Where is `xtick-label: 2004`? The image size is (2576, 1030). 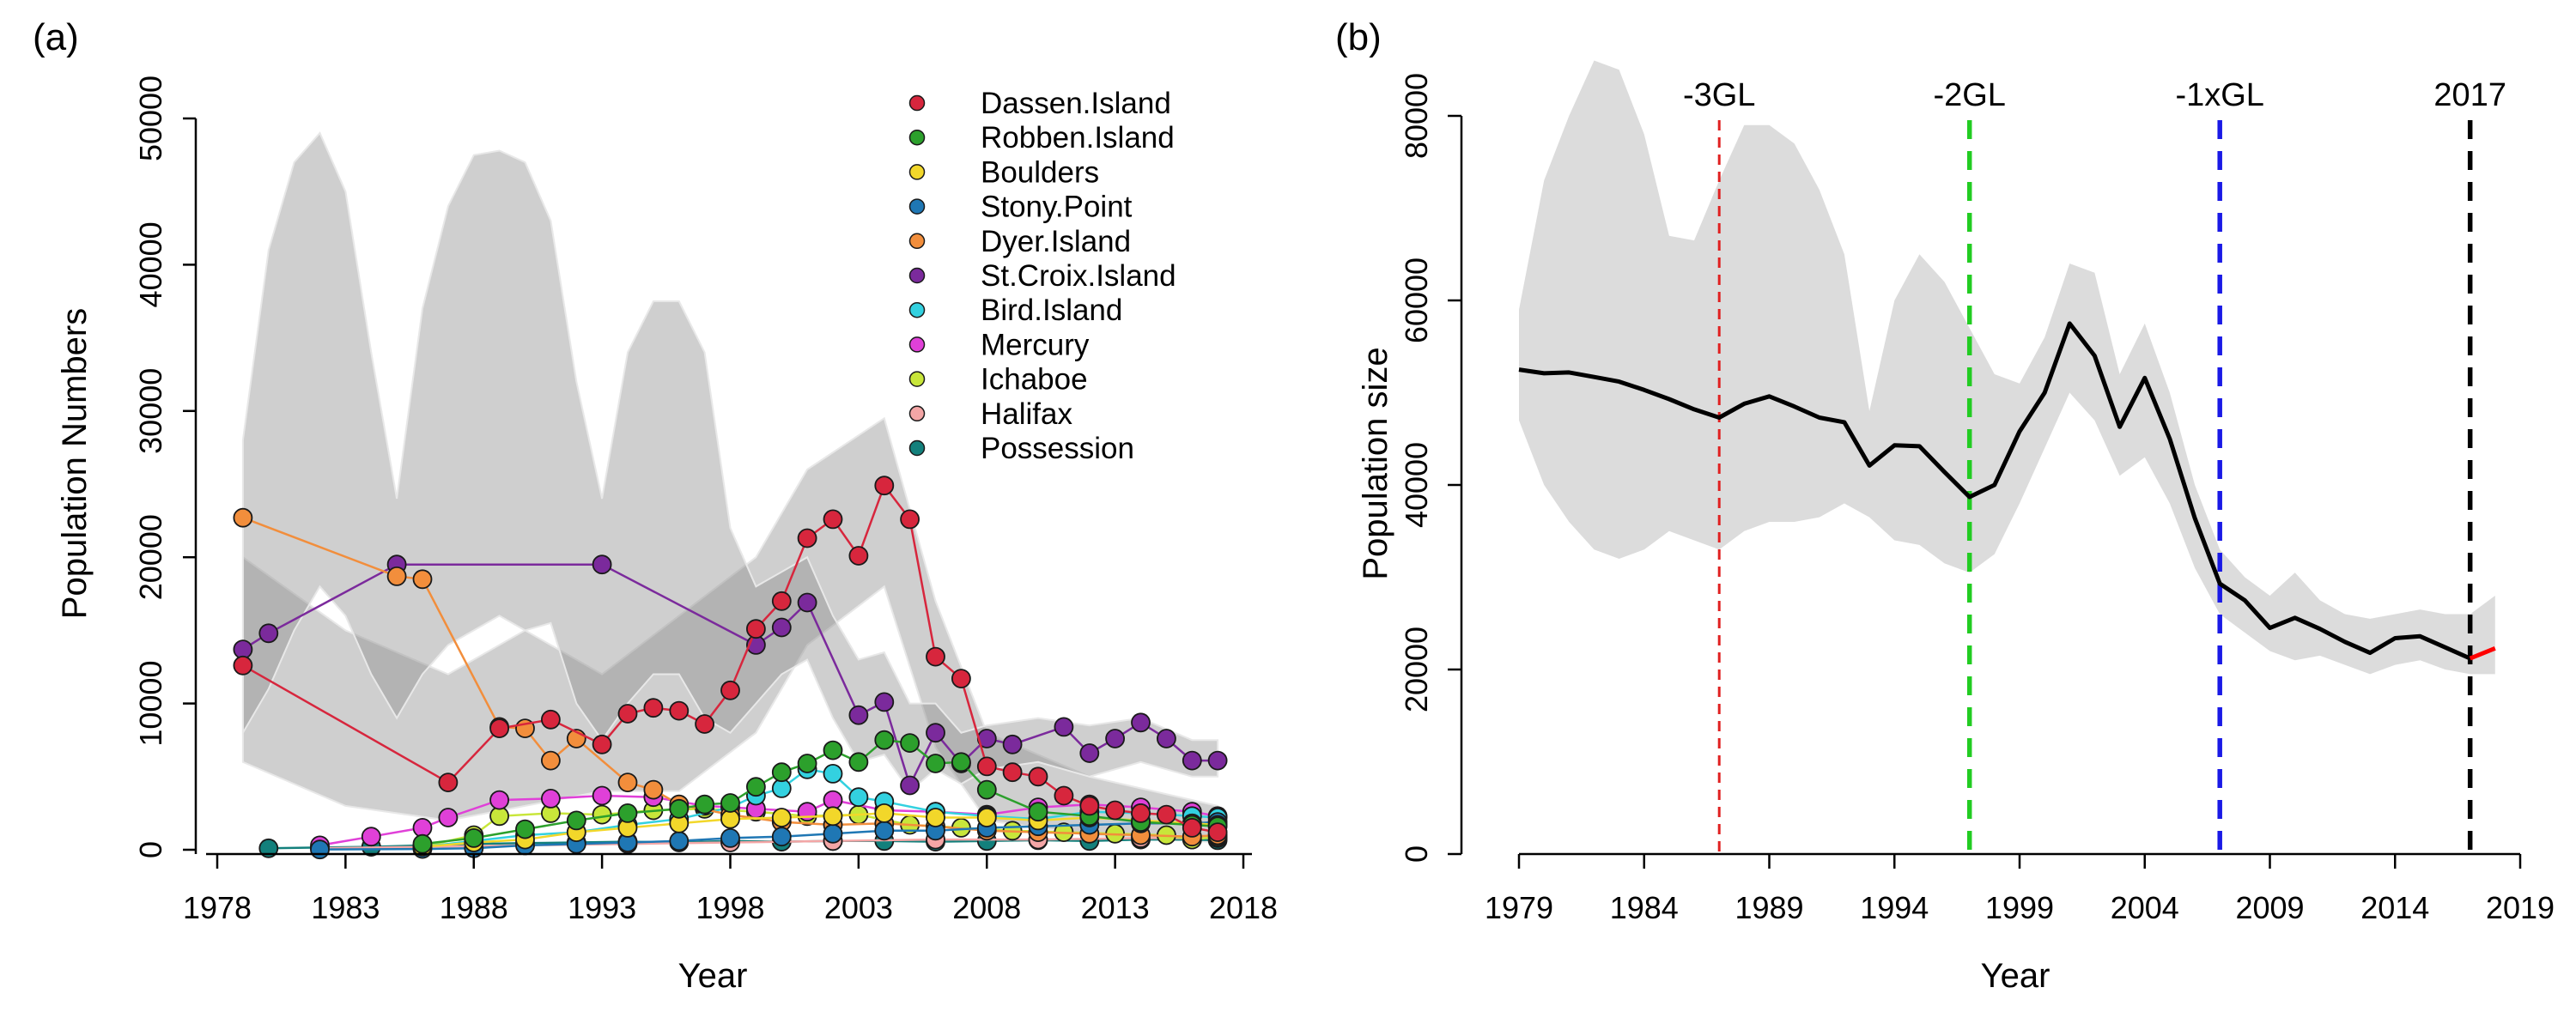
xtick-label: 2004 is located at coordinates (2145, 907).